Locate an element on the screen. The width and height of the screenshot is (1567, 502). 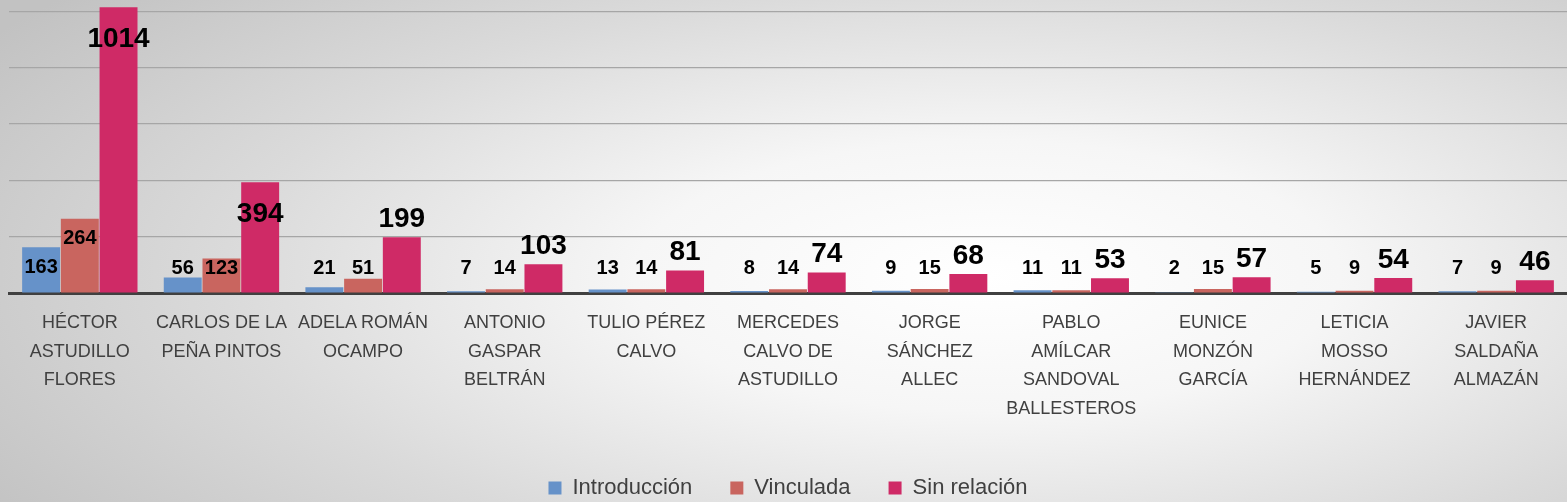
x-tick-label: ADELA ROMÁN OCAMPO is located at coordinates (363, 336).